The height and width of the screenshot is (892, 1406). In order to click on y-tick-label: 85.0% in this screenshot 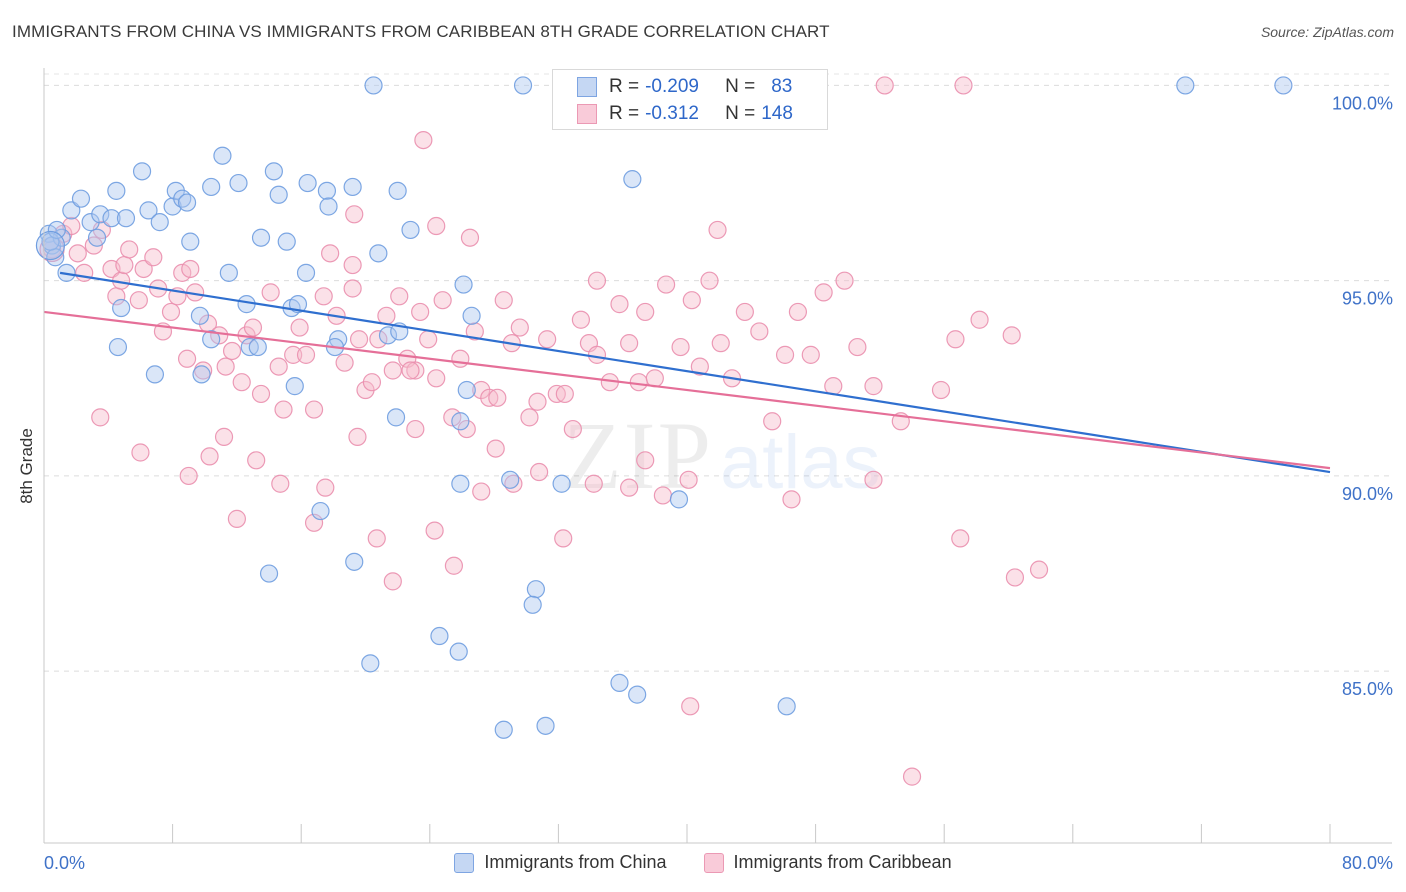, I will do `click(1367, 689)`.